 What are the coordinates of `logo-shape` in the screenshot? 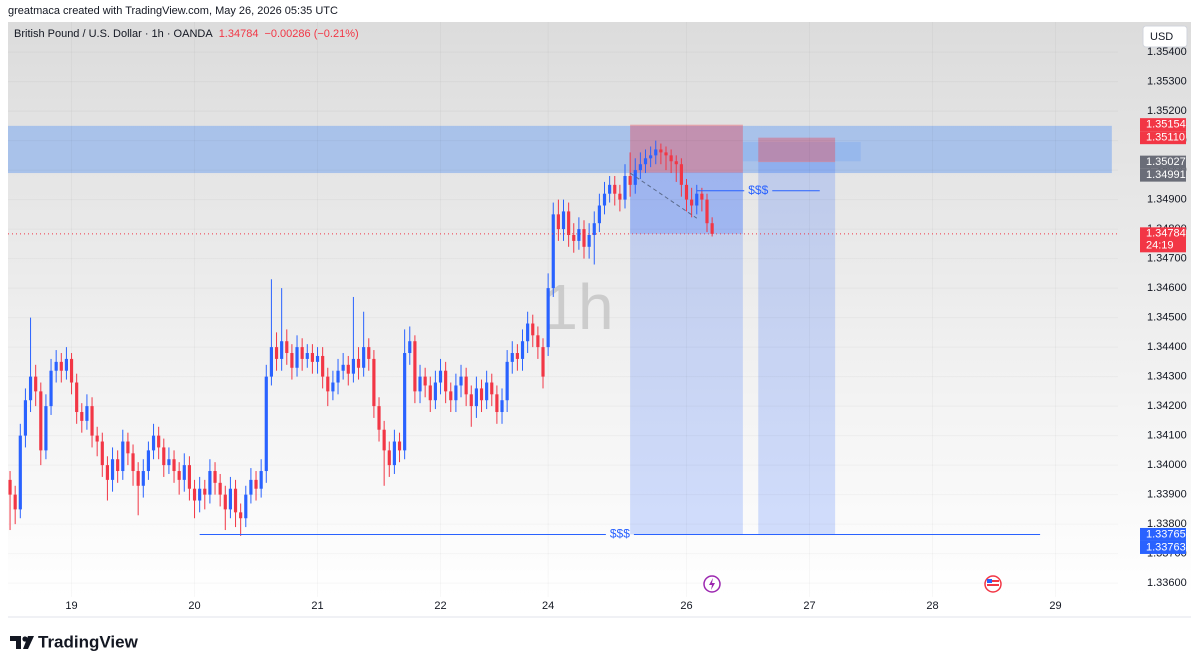 It's located at (15, 642).